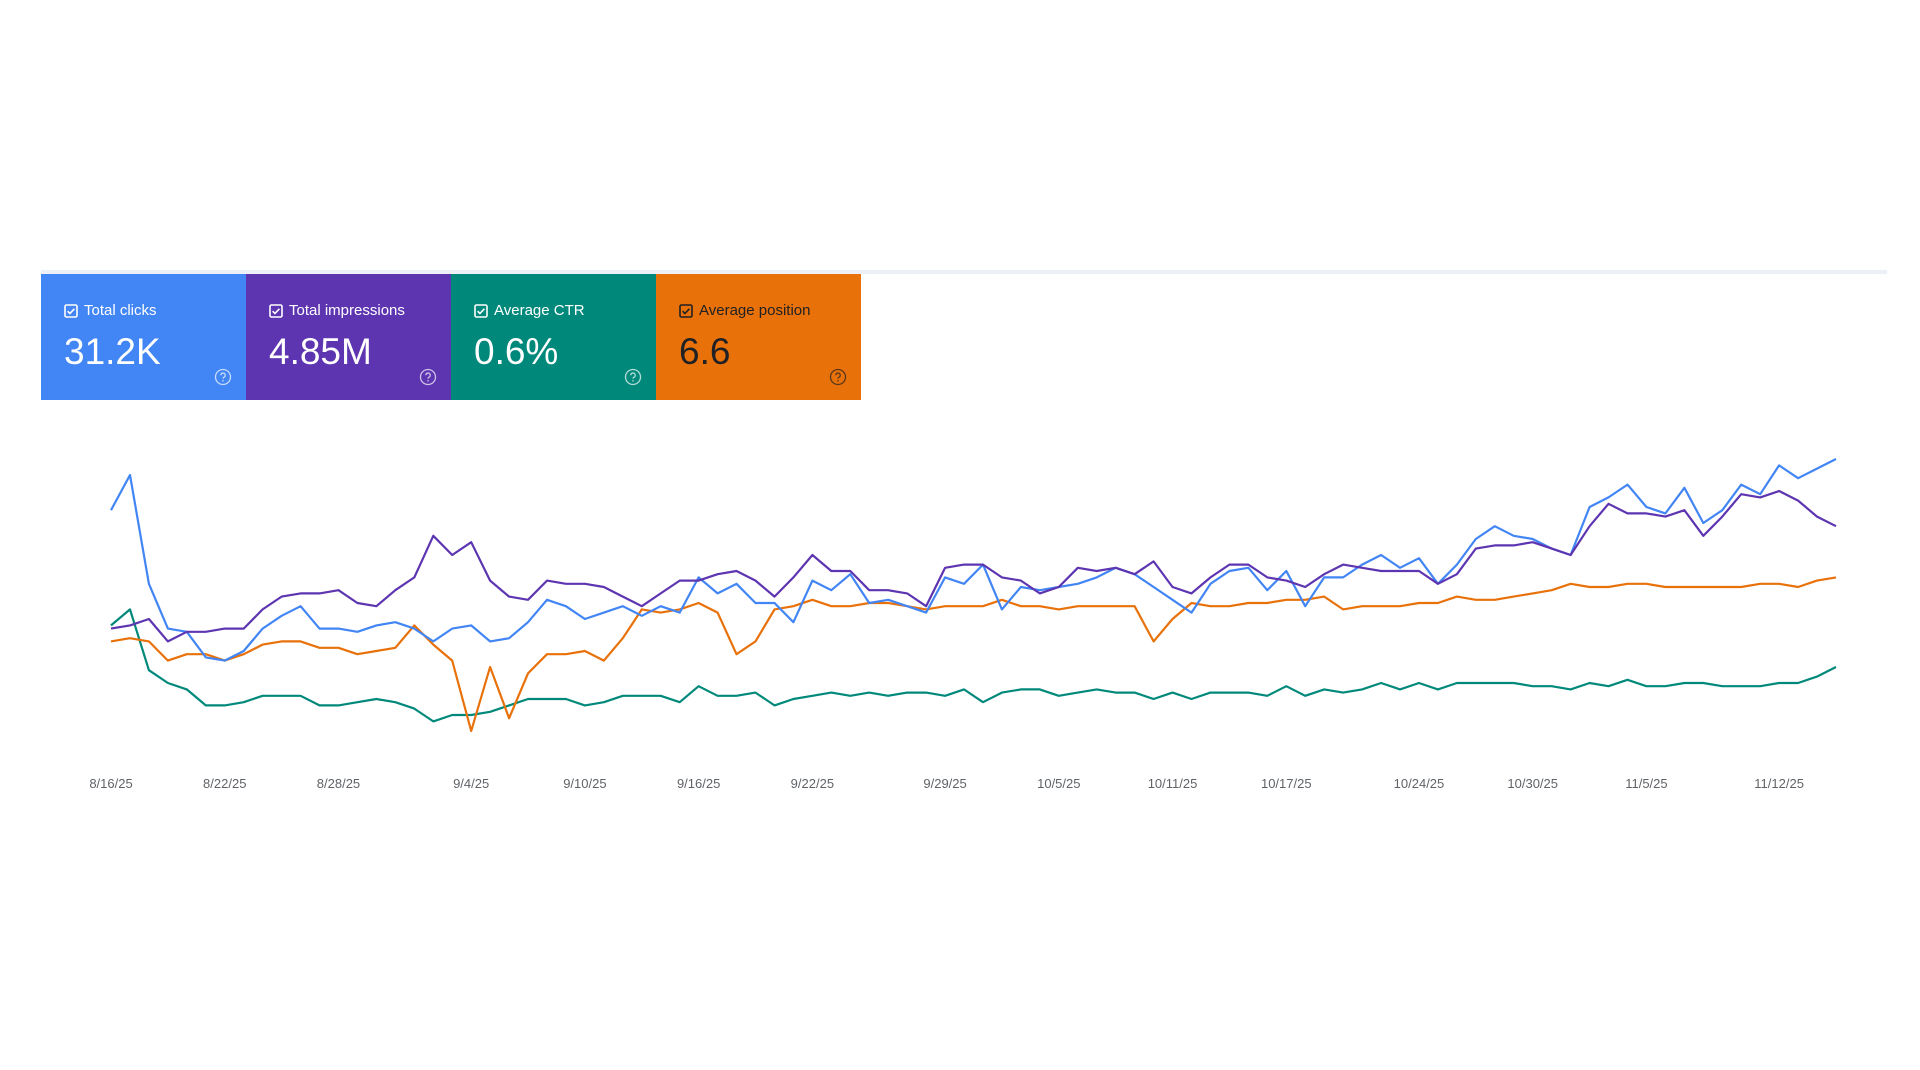 This screenshot has width=1920, height=1070. Describe the element at coordinates (320, 351) in the screenshot. I see `metric-value: 4.85M` at that location.